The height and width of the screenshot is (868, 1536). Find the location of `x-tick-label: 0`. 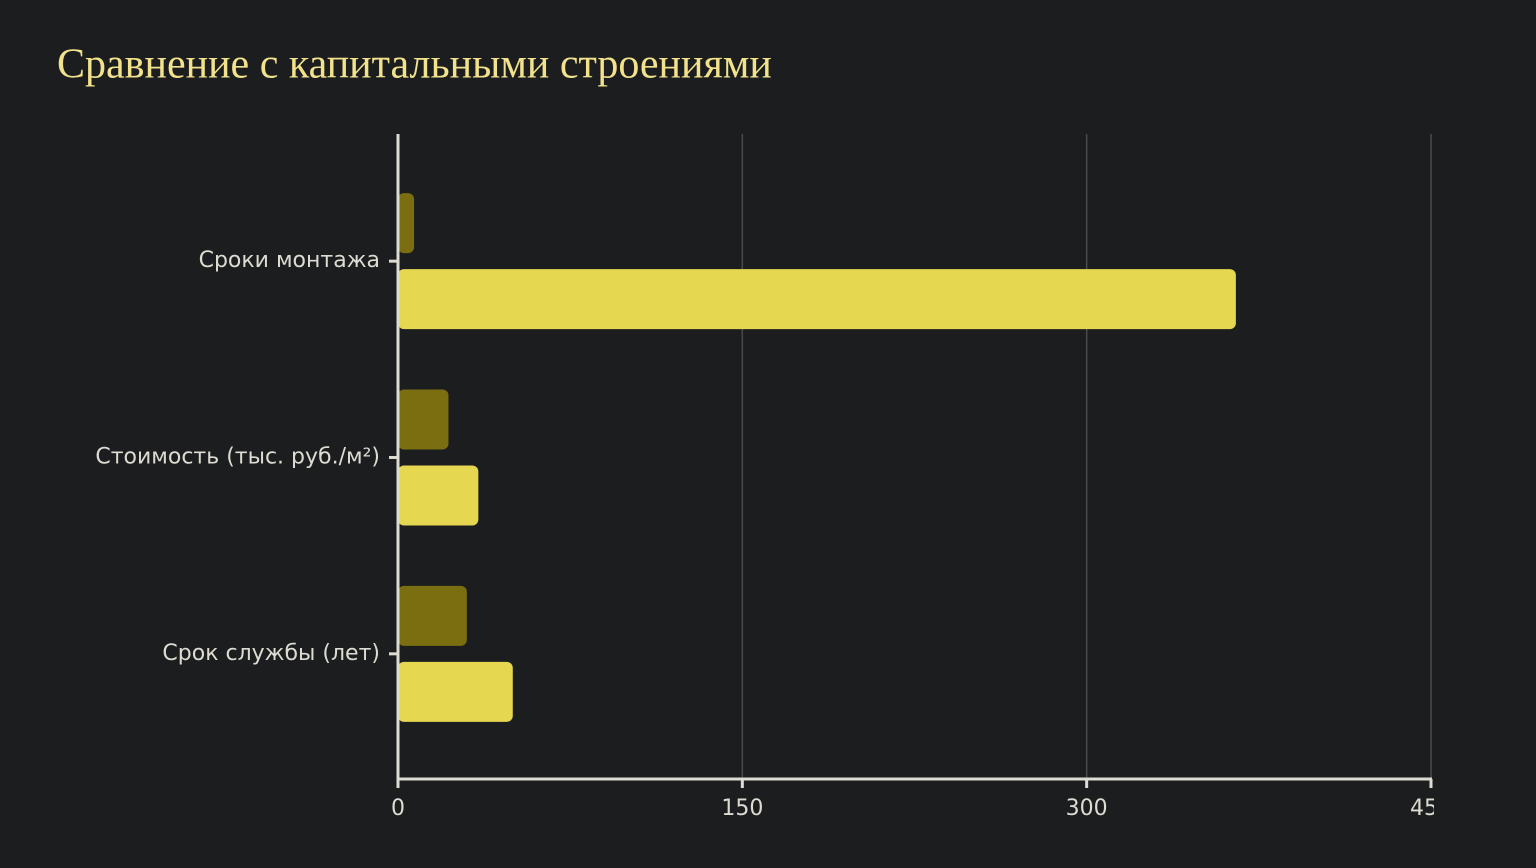

x-tick-label: 0 is located at coordinates (398, 808).